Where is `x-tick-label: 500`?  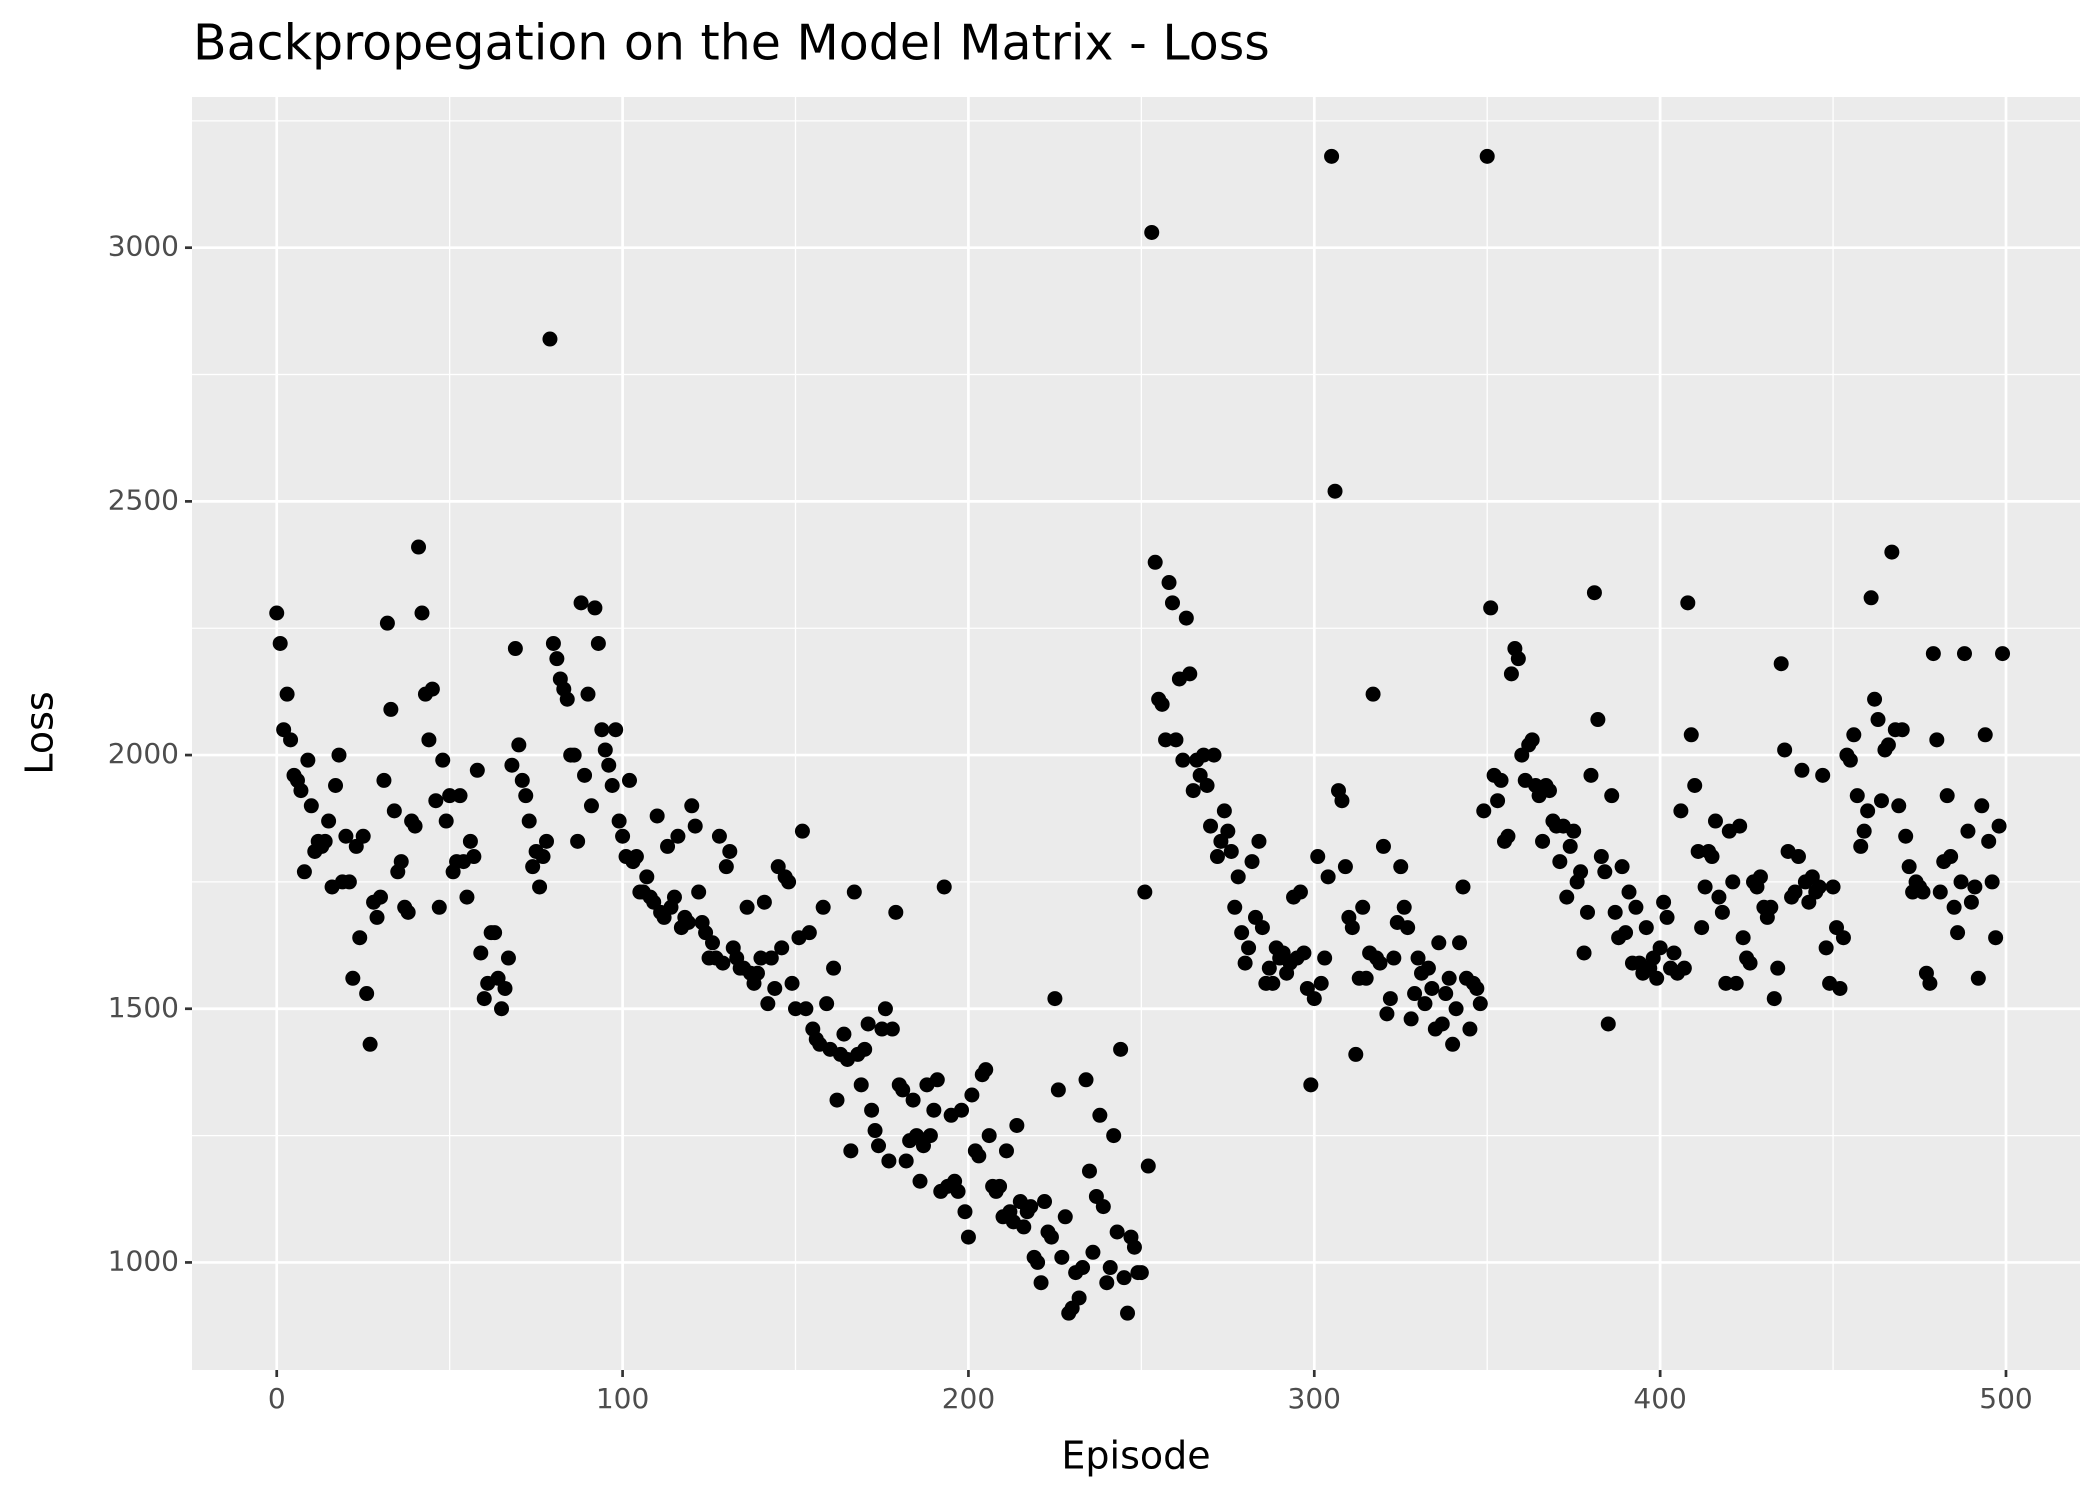 x-tick-label: 500 is located at coordinates (2005, 1398).